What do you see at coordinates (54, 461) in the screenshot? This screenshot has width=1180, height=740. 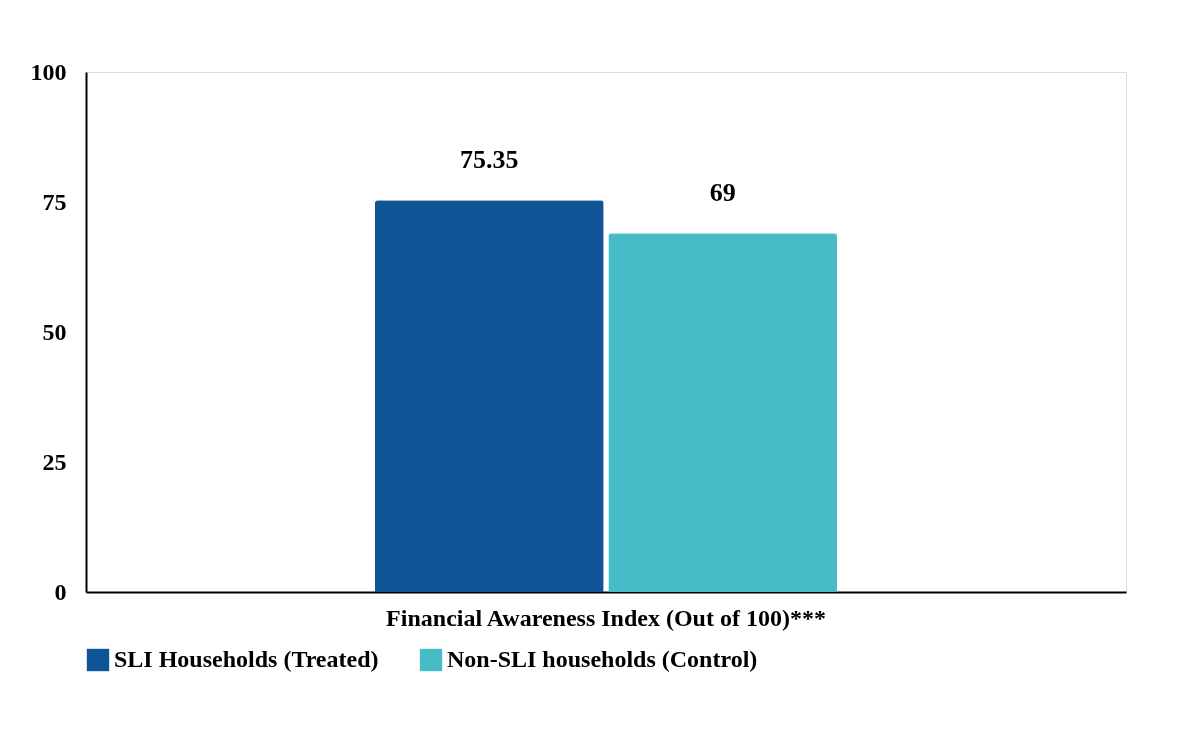 I see `y-tick-label: 25` at bounding box center [54, 461].